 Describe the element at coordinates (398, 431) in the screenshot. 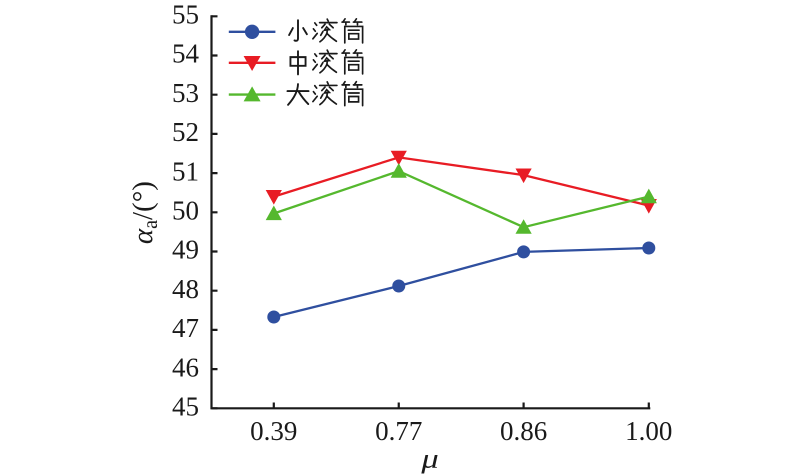

I see `svg-text: 0.77` at that location.